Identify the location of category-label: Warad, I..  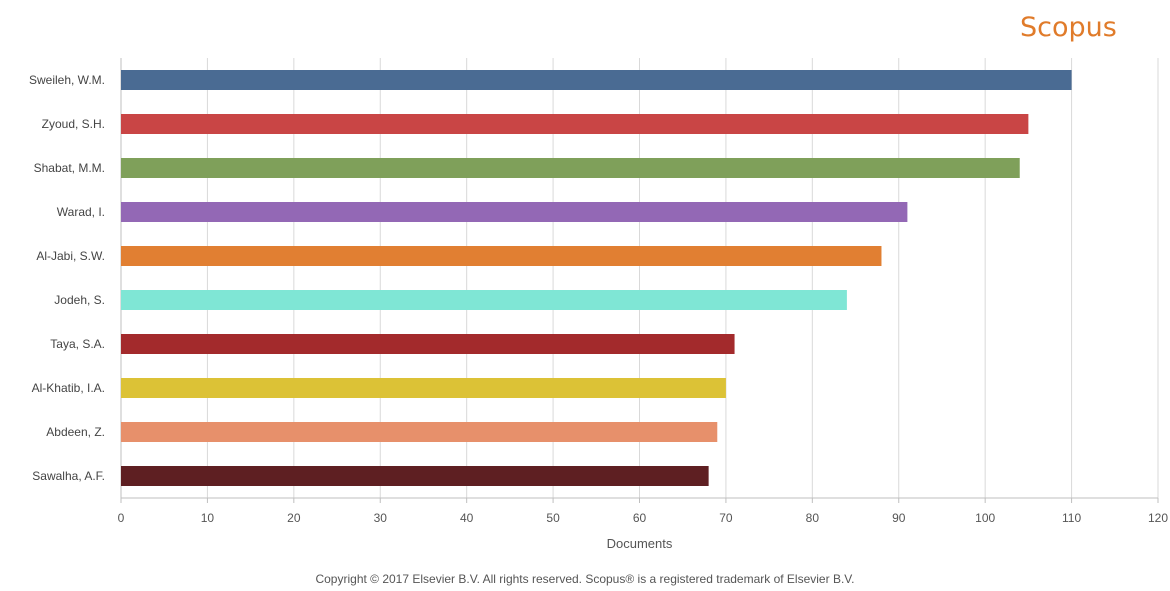
(81, 212).